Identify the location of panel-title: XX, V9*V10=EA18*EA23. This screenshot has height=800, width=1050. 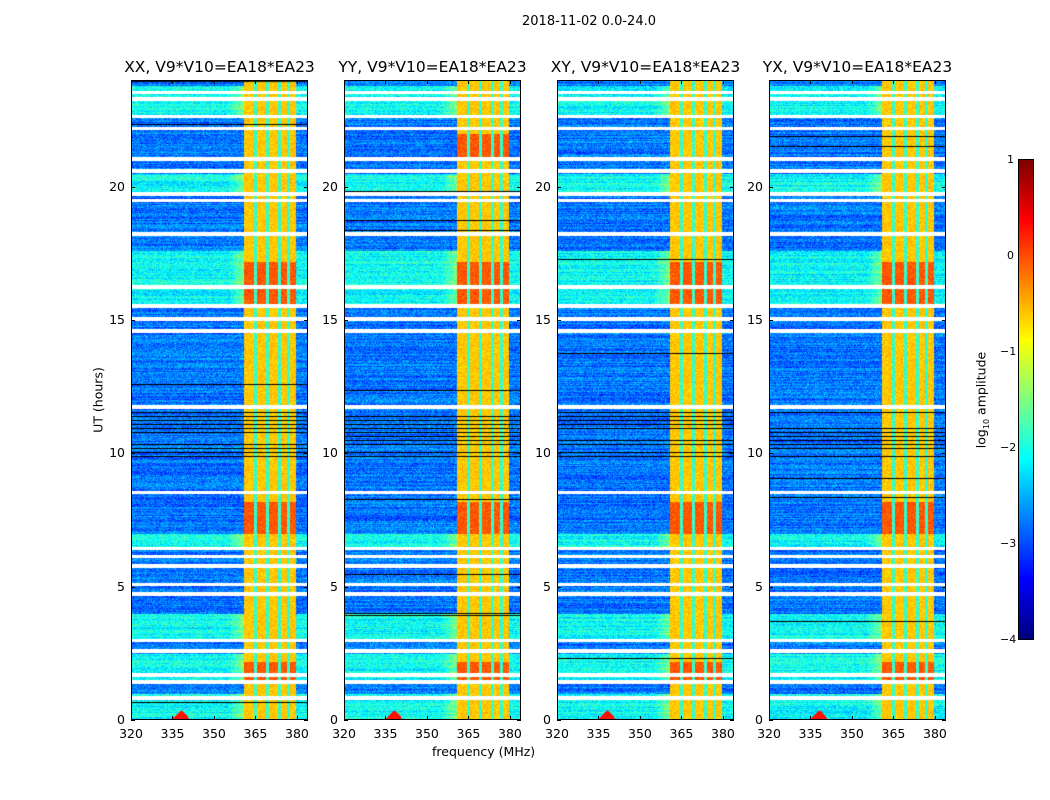
(219, 67).